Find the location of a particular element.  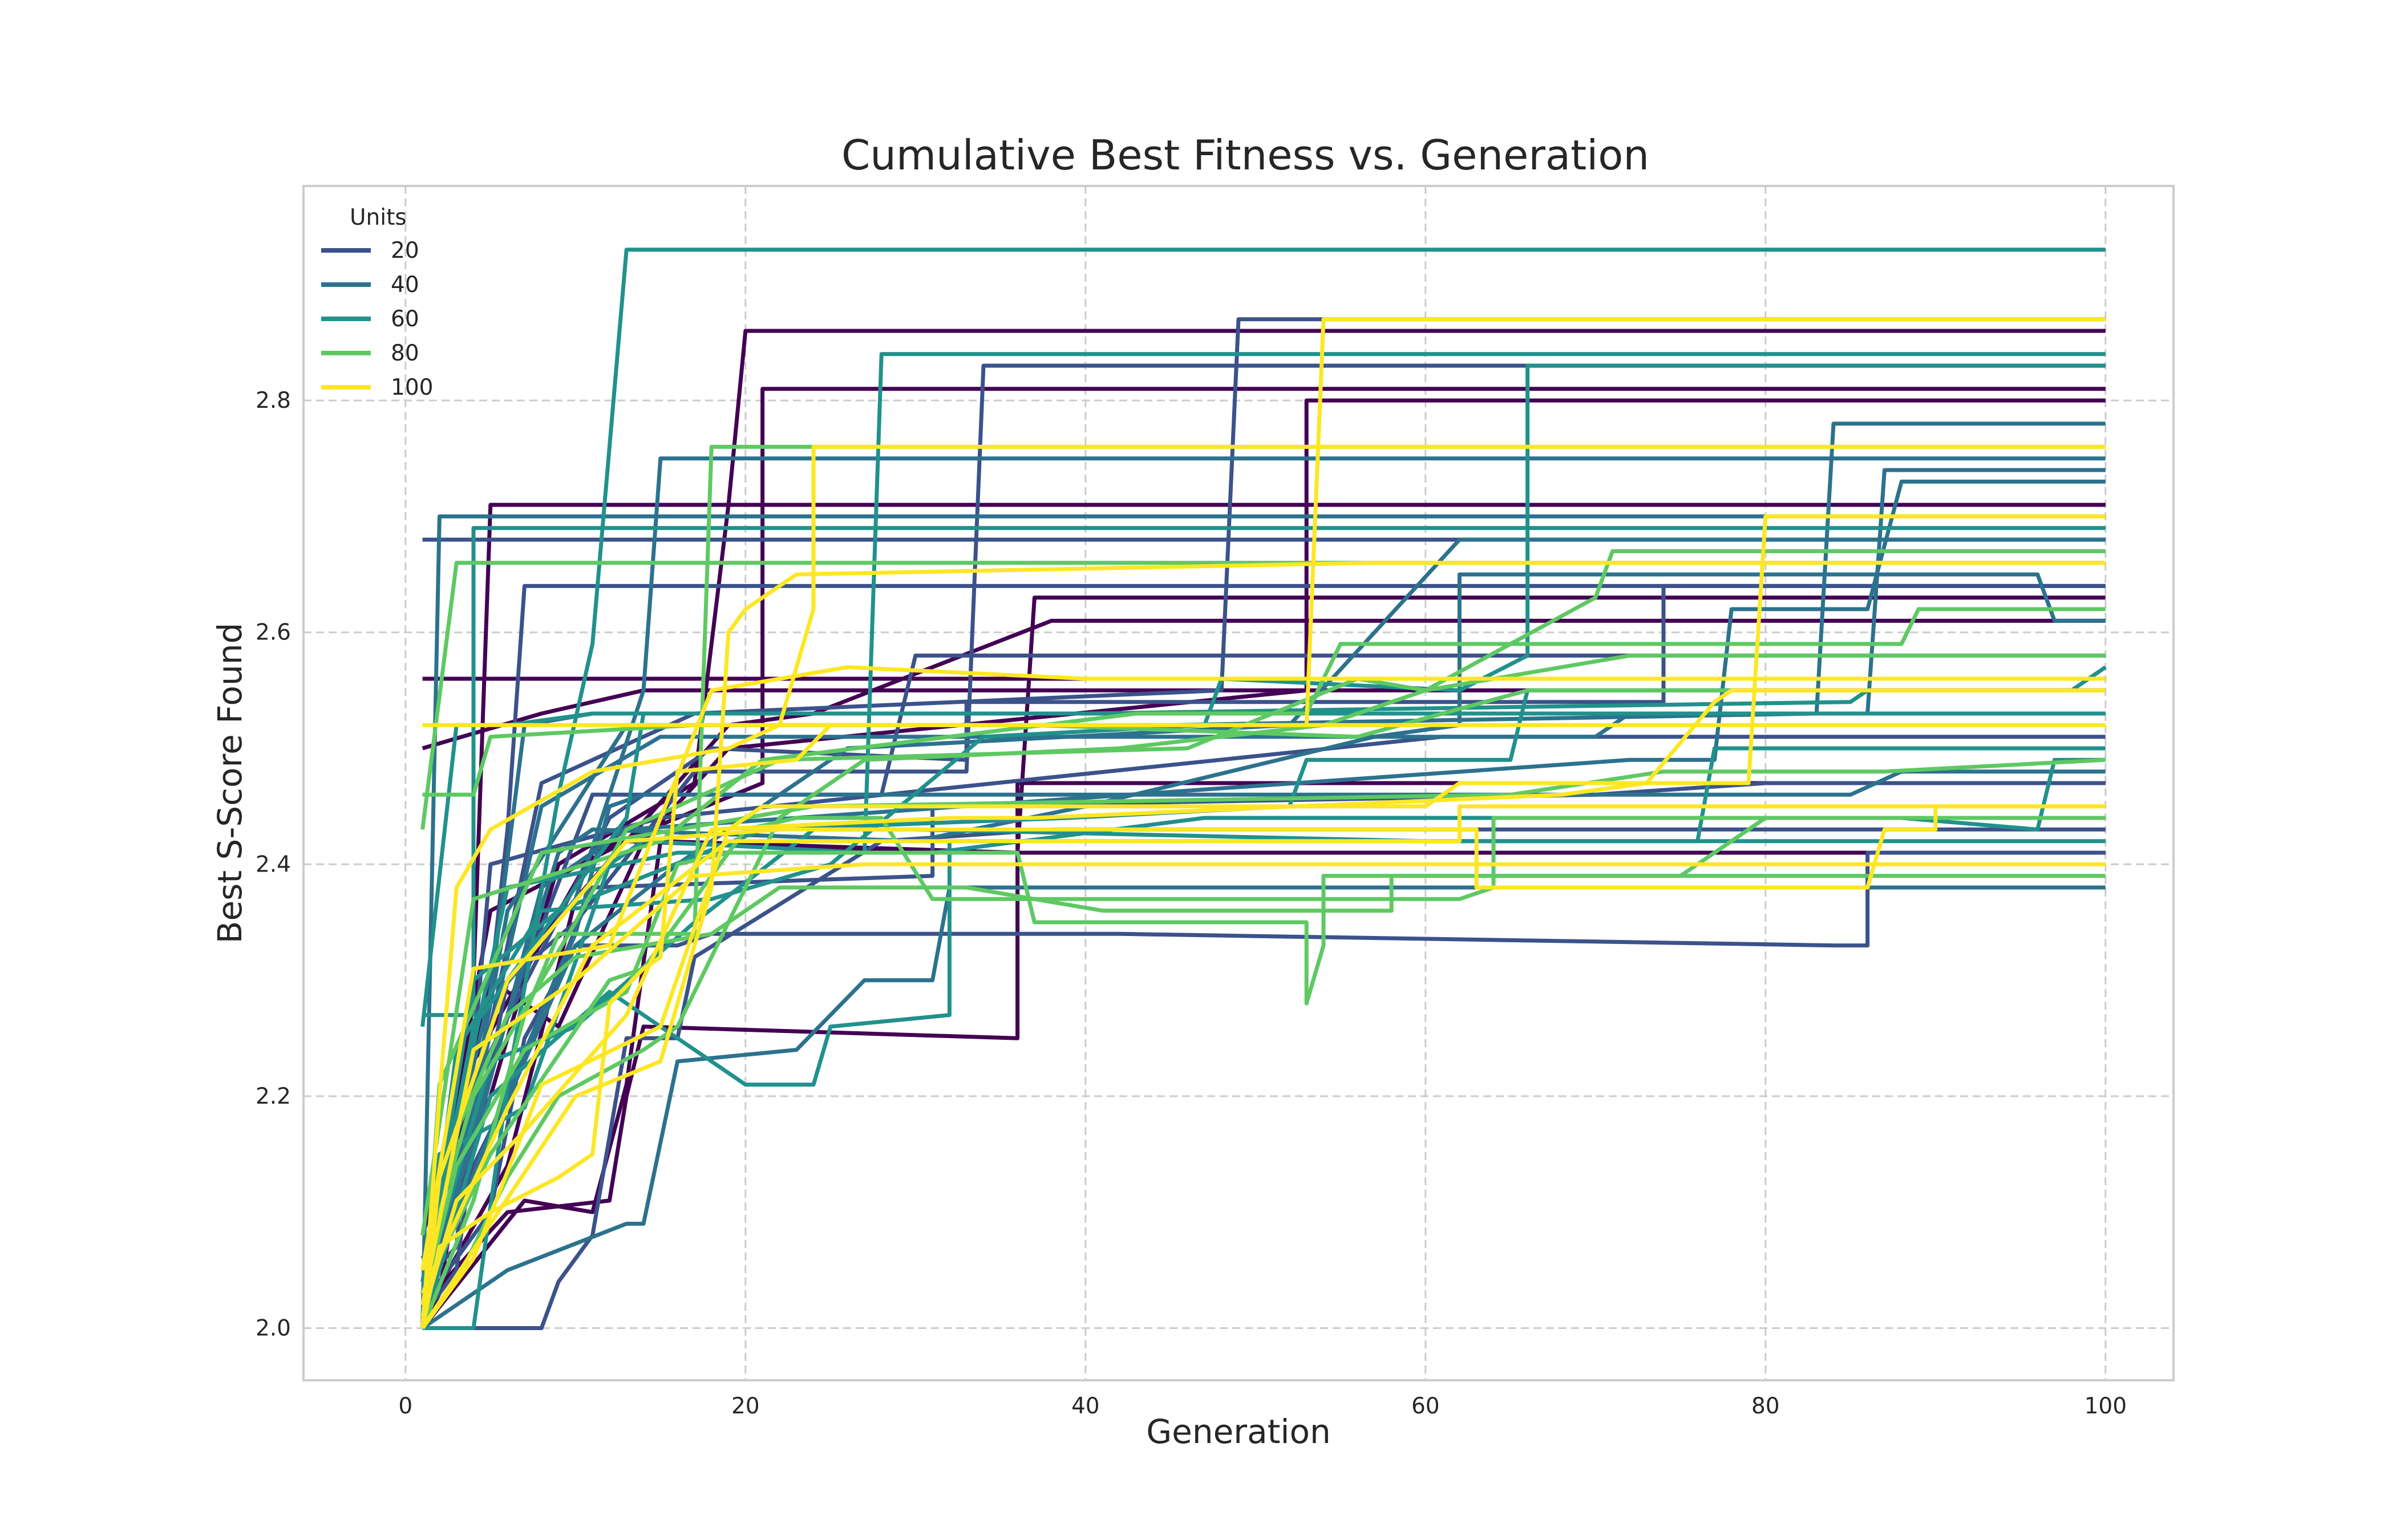

legend-label: 80 is located at coordinates (405, 353).